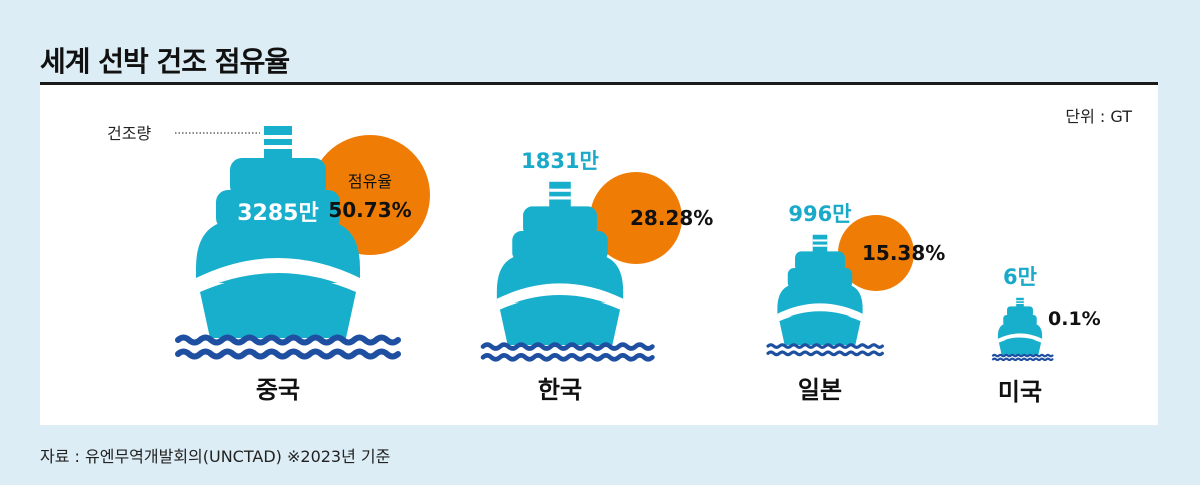  What do you see at coordinates (819, 214) in the screenshot?
I see `volume-label: 996만` at bounding box center [819, 214].